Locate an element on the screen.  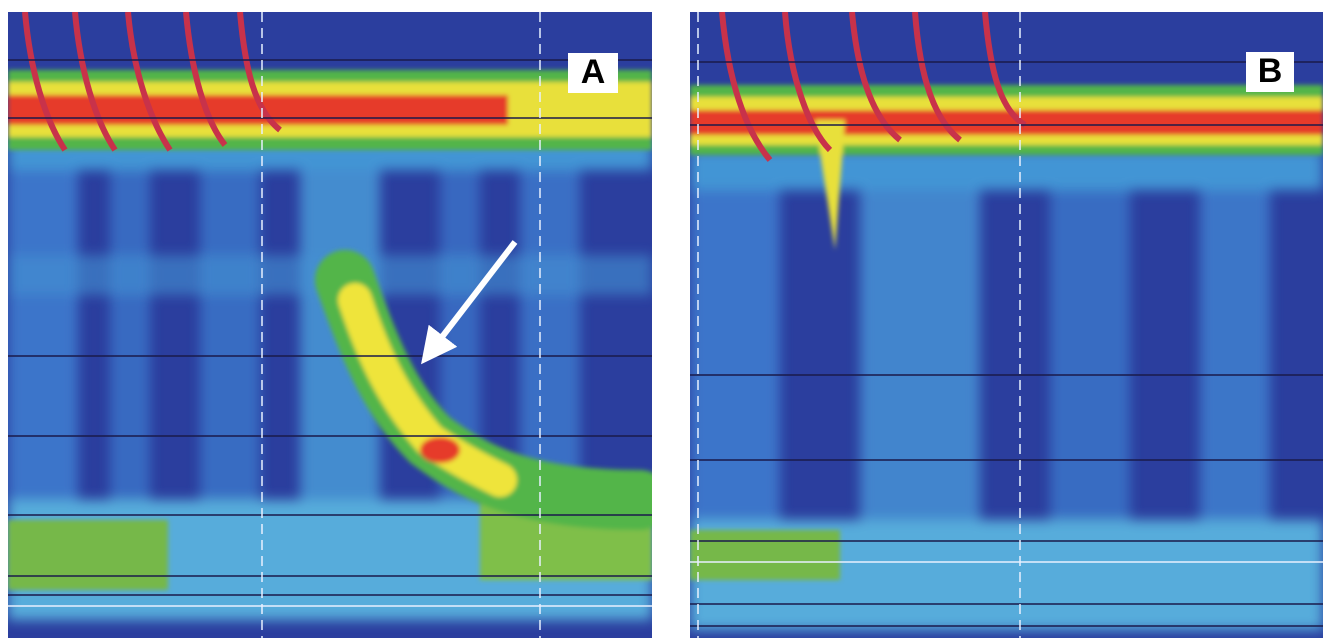
panel-label: A is located at coordinates (593, 72).